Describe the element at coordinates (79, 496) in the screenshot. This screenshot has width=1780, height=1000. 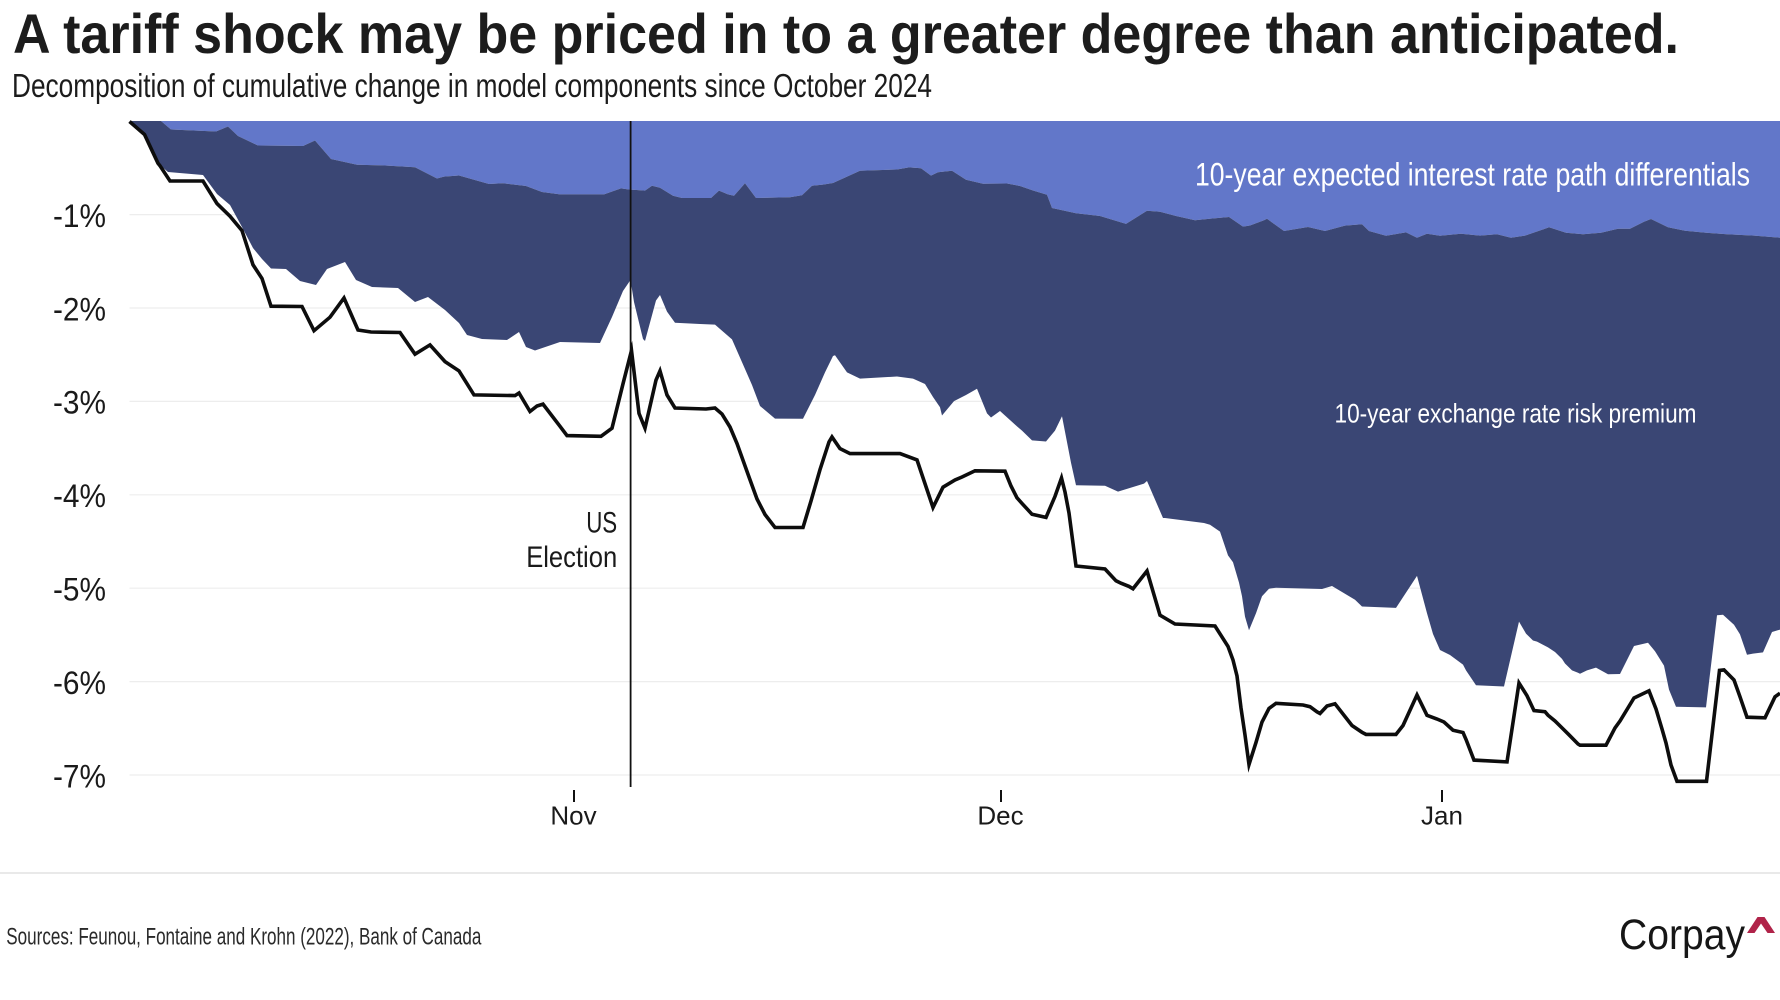
I see `svg-text: -4%` at that location.